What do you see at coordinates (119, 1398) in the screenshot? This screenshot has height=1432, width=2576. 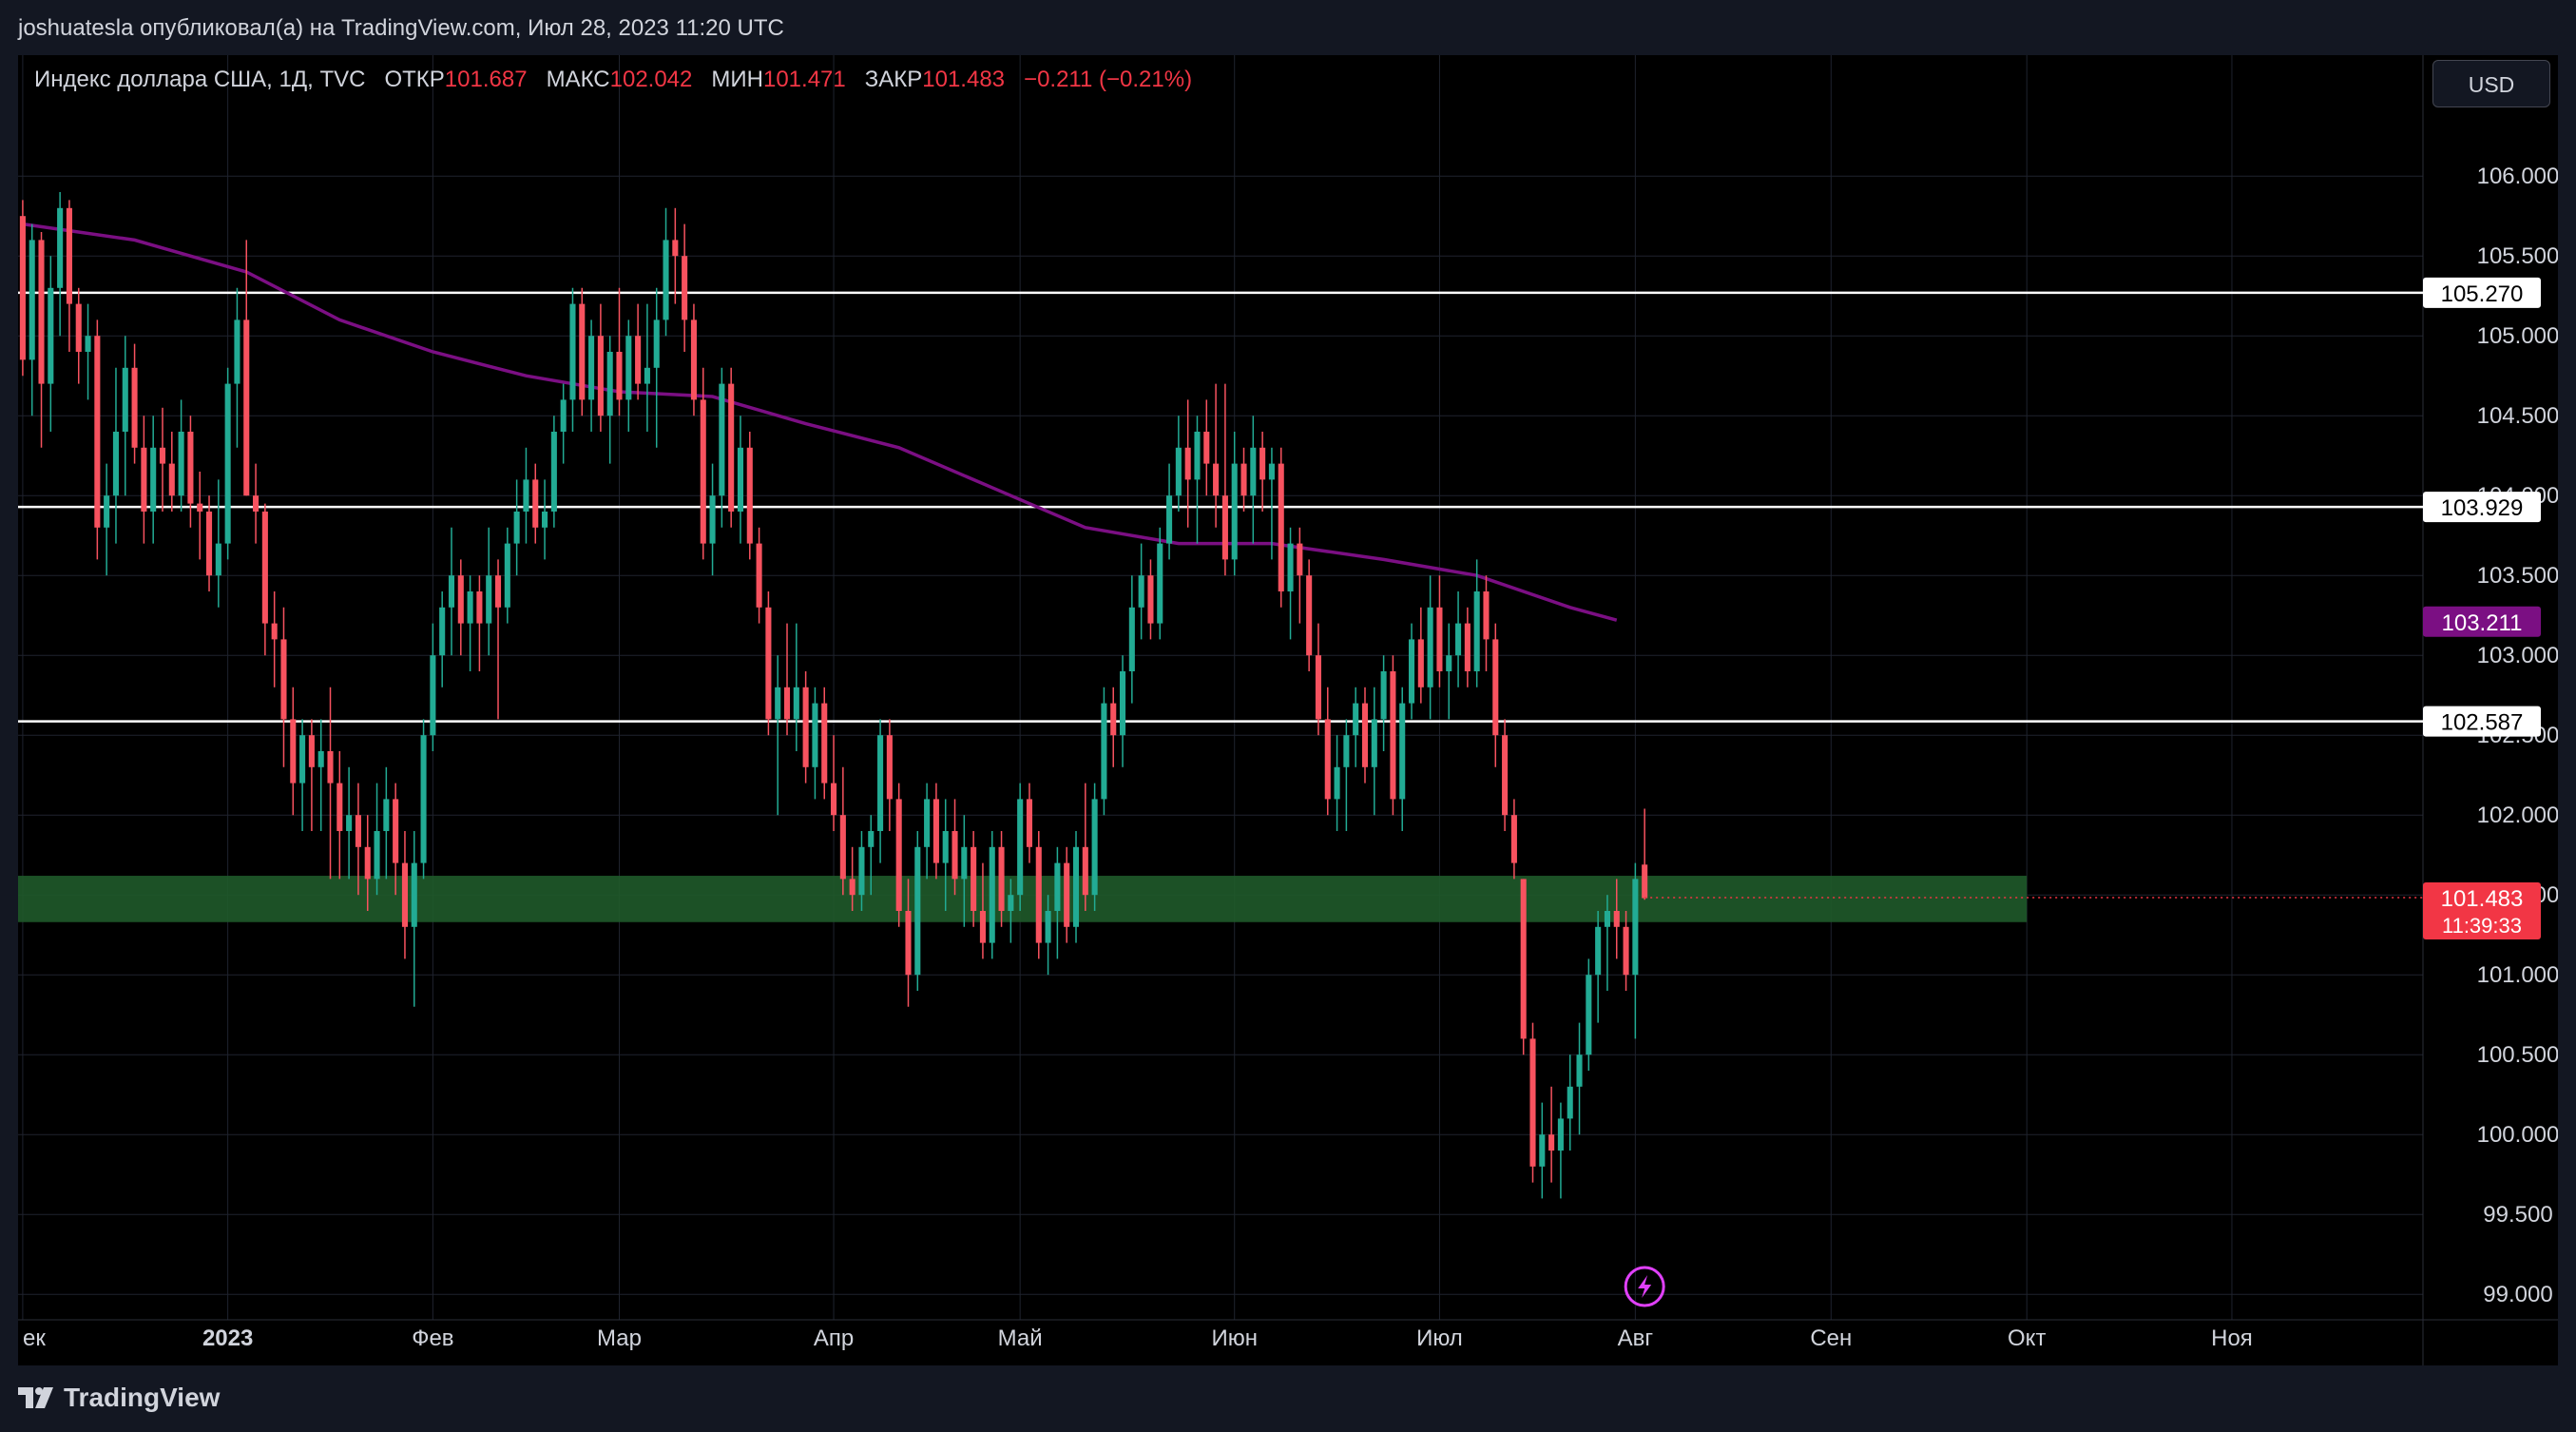 I see `tradingview-logo: TradingView` at bounding box center [119, 1398].